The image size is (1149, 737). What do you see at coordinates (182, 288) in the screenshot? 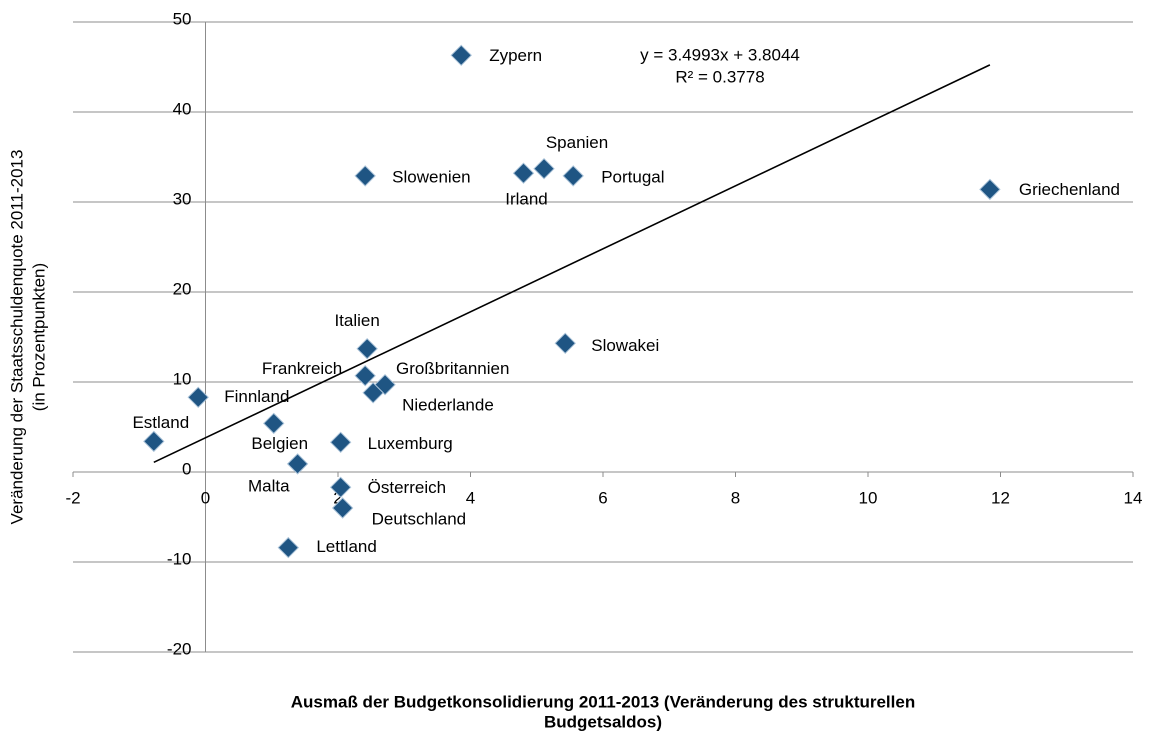
I see `y-tick-label: 20` at bounding box center [182, 288].